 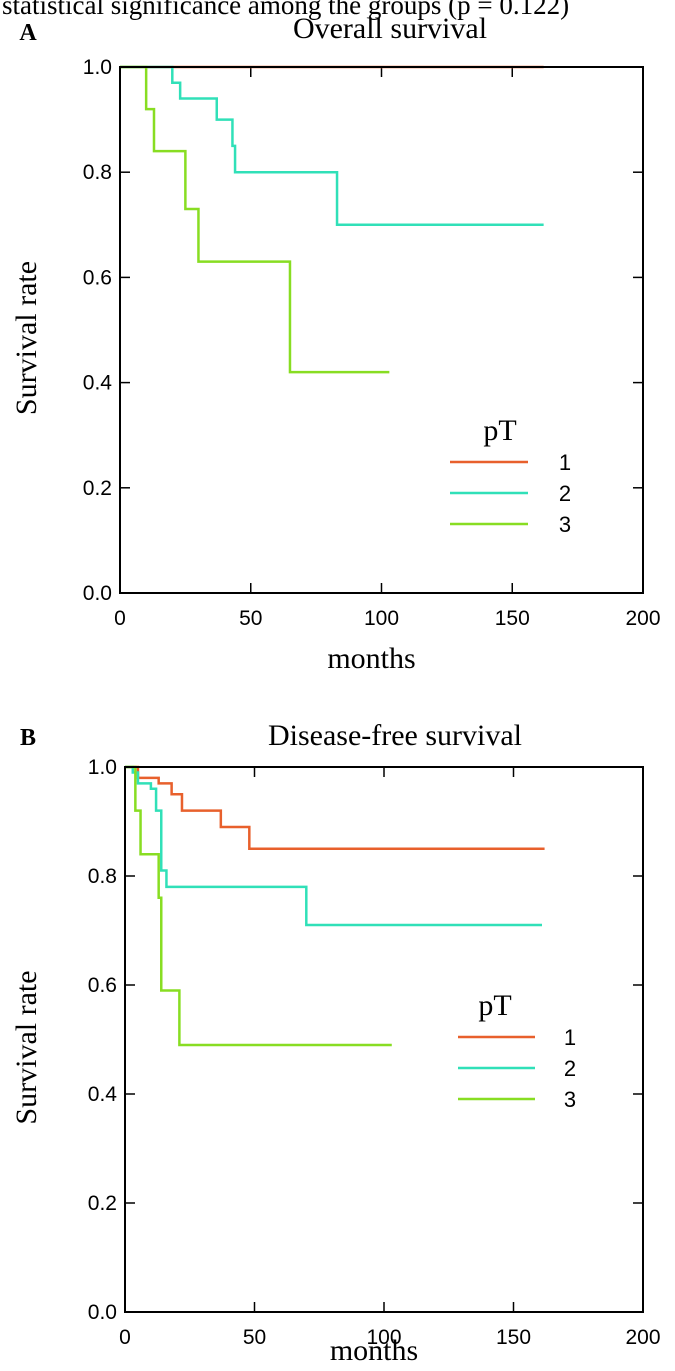 What do you see at coordinates (390, 28) in the screenshot?
I see `chart-title: Overall survival` at bounding box center [390, 28].